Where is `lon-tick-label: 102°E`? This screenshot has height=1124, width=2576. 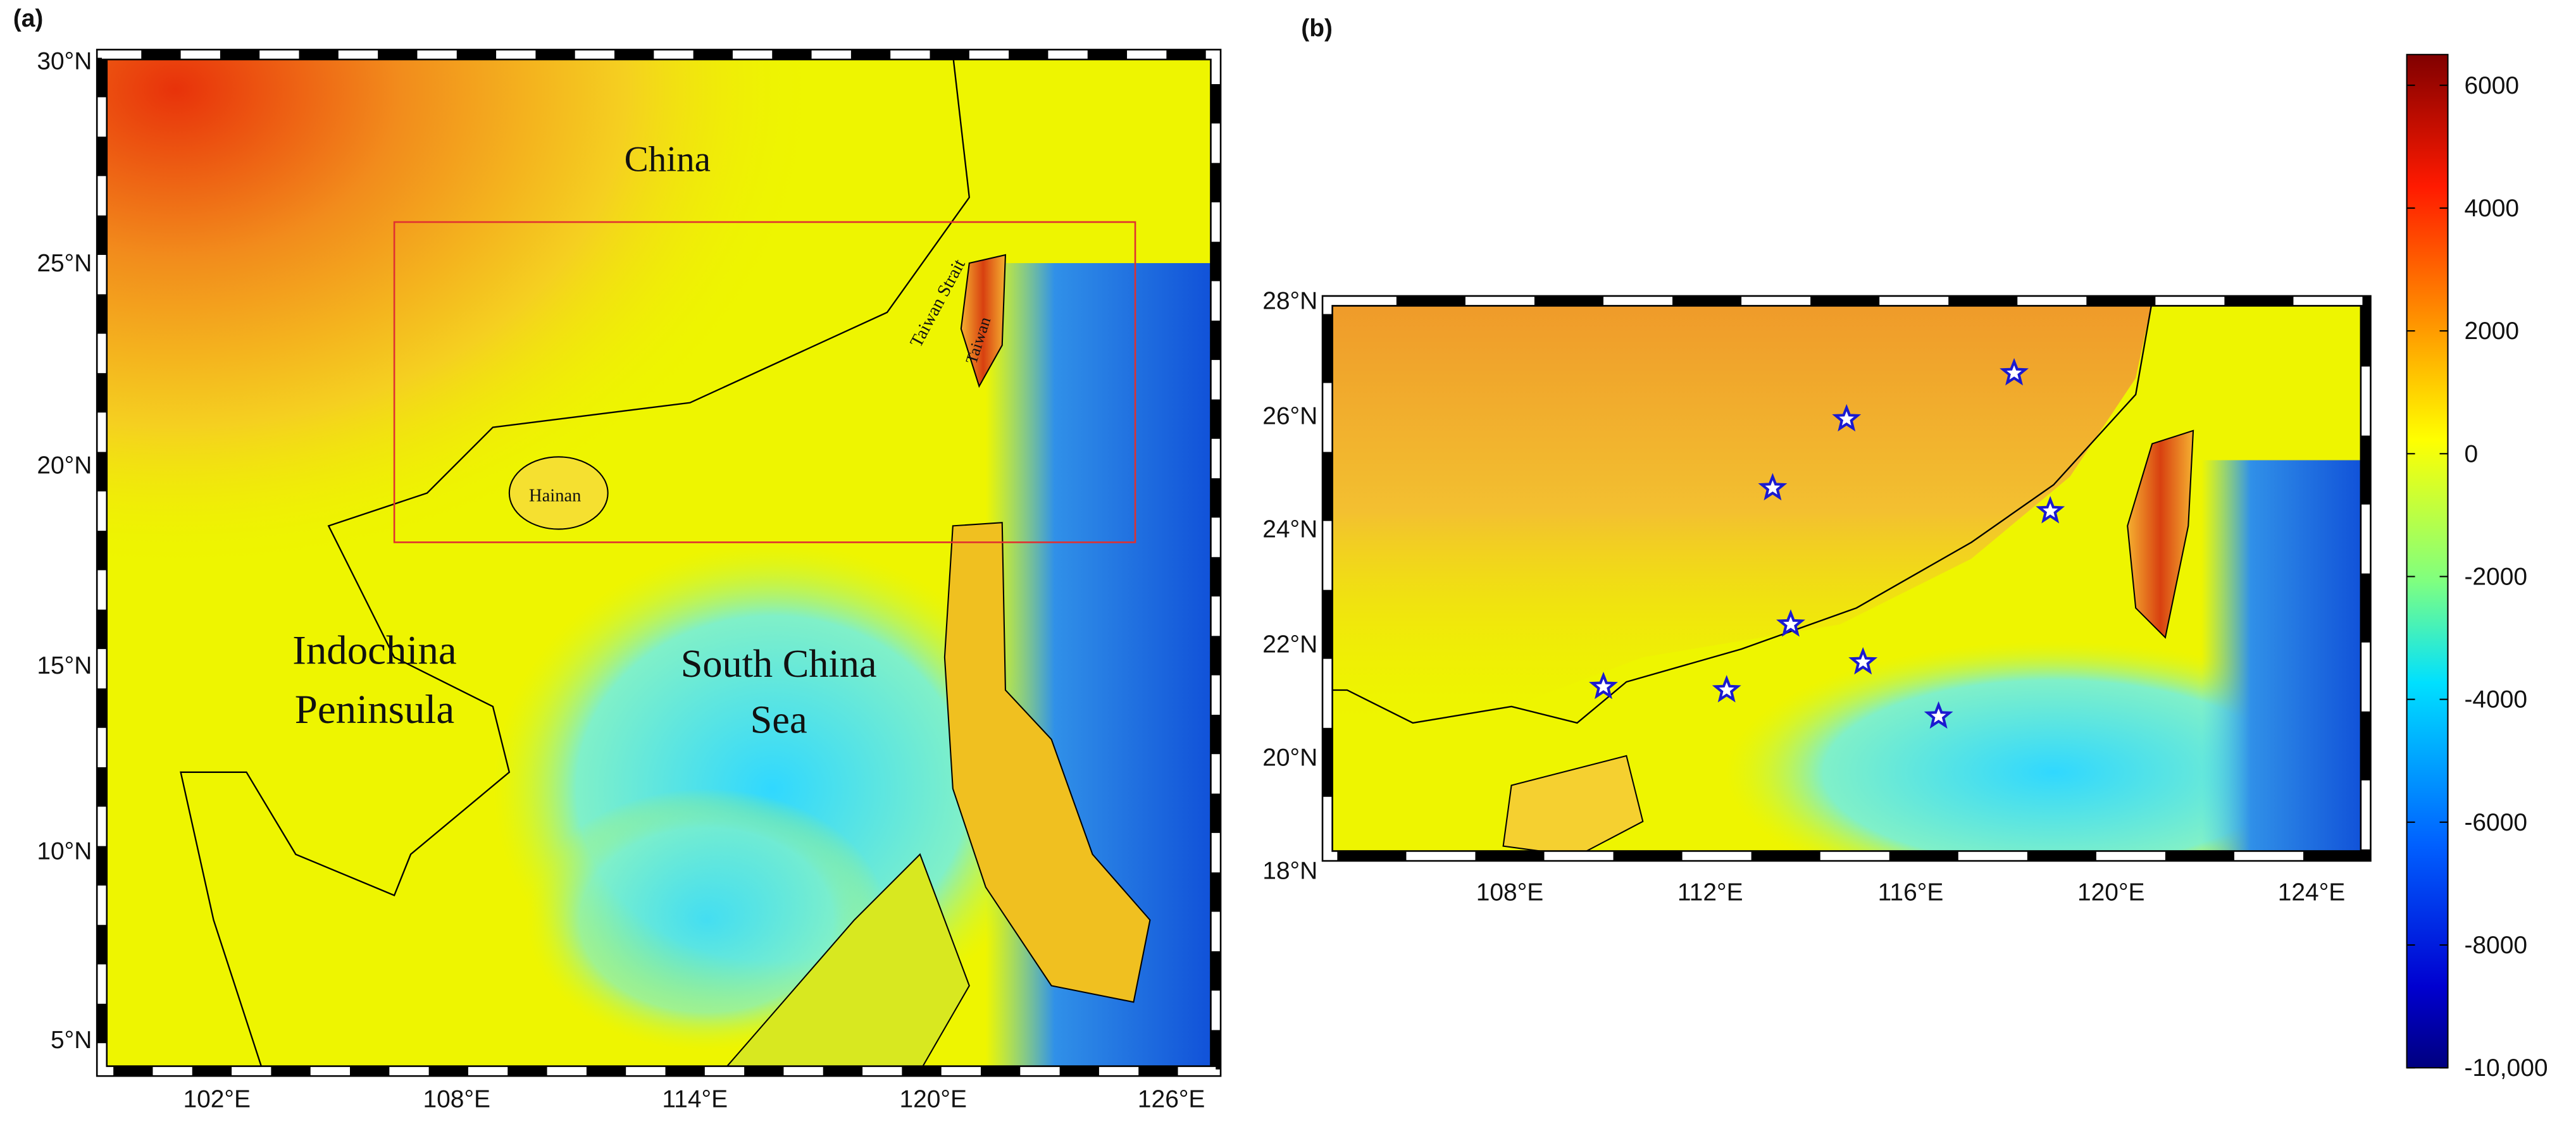
lon-tick-label: 102°E is located at coordinates (217, 1099).